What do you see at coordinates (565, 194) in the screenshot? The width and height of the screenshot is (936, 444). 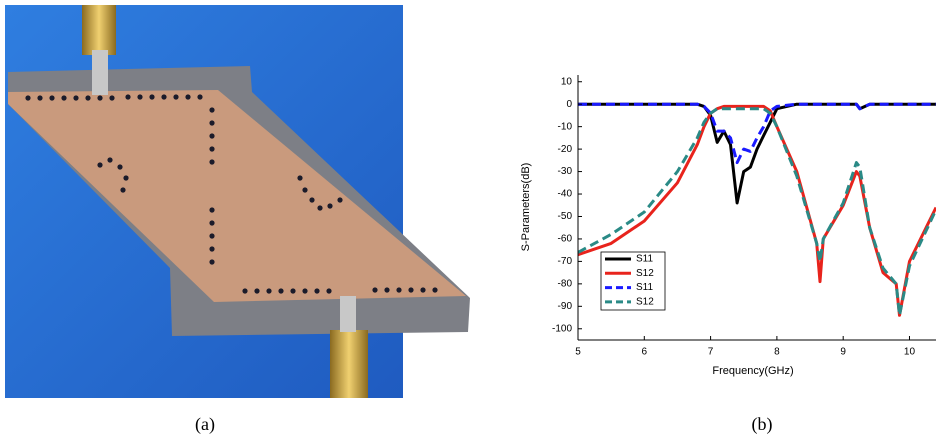 I see `y-tick-label: -40` at bounding box center [565, 194].